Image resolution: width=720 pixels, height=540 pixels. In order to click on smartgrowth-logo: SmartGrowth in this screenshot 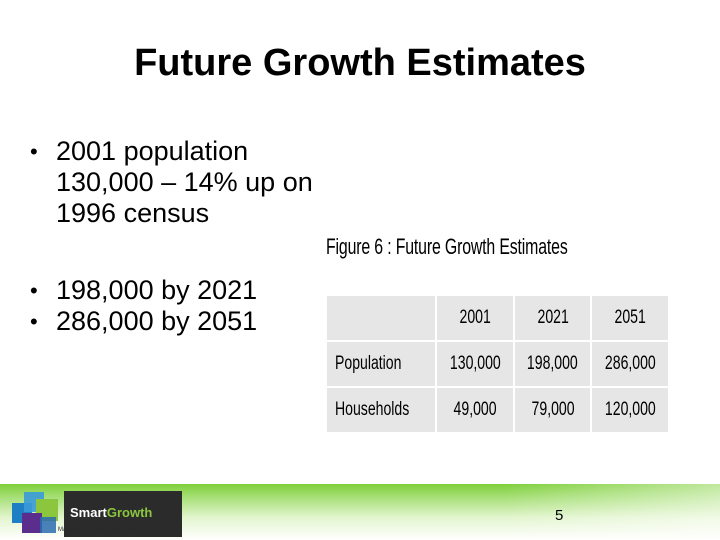, I will do `click(96, 513)`.